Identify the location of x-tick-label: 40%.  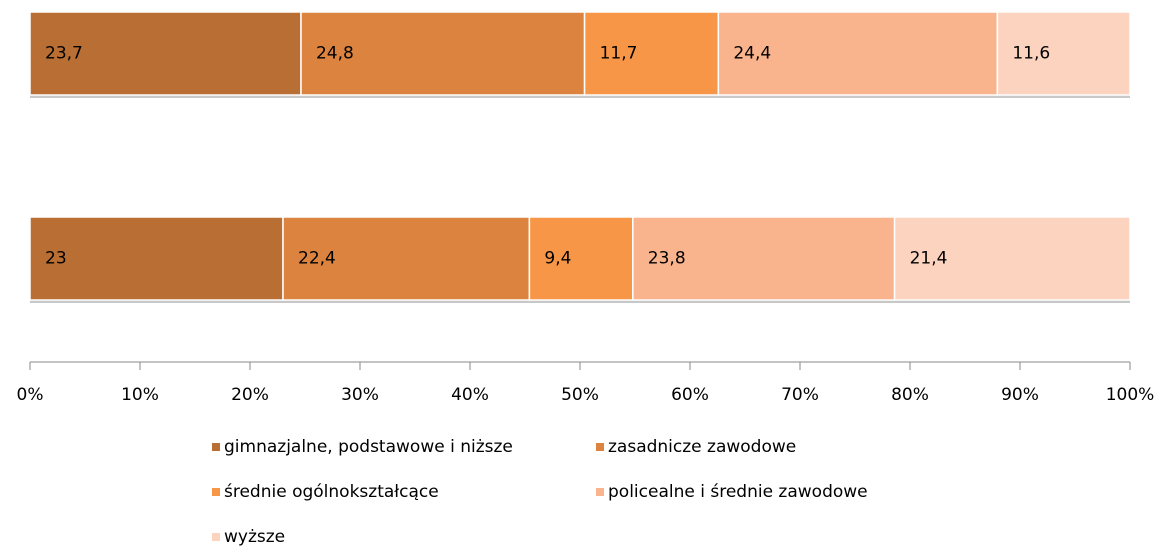
(470, 395).